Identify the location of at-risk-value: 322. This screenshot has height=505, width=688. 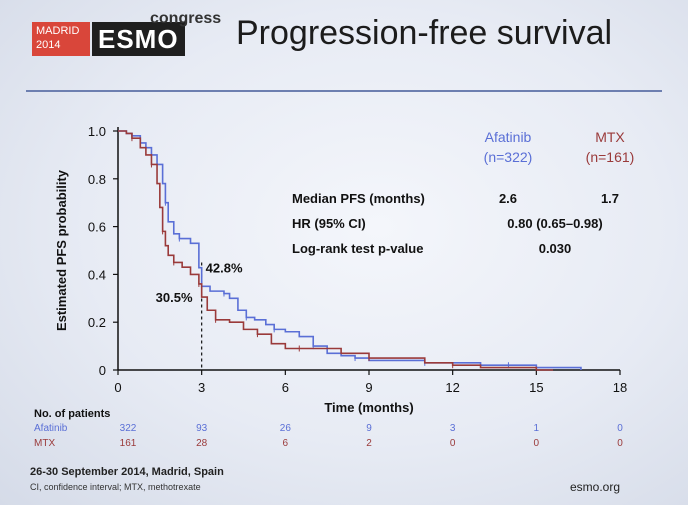
(128, 428).